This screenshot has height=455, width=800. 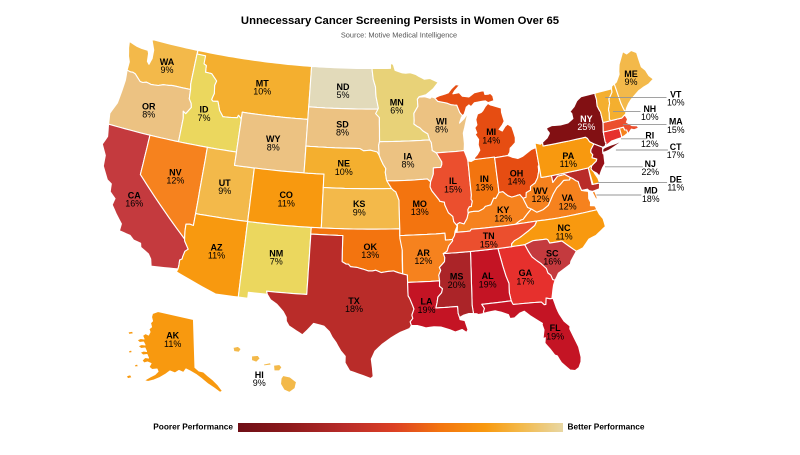 What do you see at coordinates (517, 174) in the screenshot?
I see `svg-text: OH` at bounding box center [517, 174].